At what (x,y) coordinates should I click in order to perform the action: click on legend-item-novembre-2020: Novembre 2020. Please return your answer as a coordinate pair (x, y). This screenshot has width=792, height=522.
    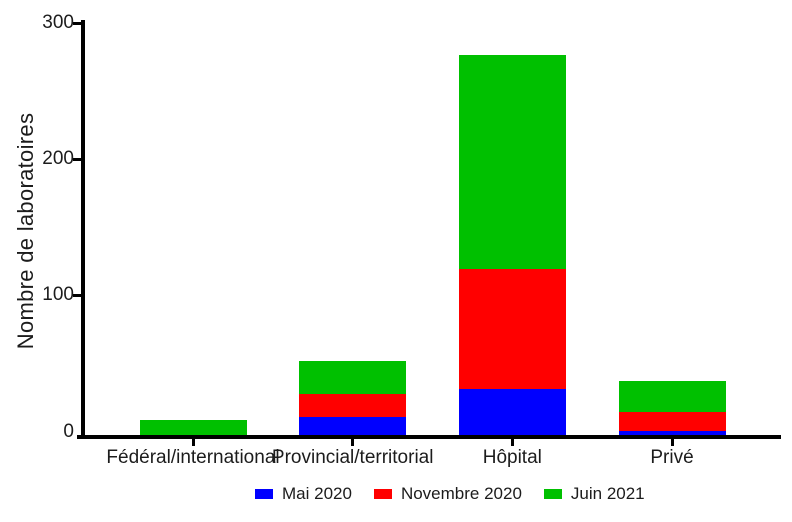
    Looking at the image, I should click on (447, 494).